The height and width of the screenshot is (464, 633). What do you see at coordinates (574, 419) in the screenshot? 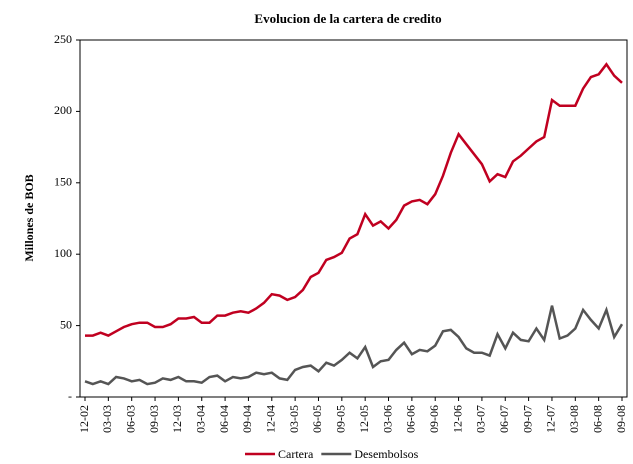
I see `x-tick-label: 03-08` at bounding box center [574, 419].